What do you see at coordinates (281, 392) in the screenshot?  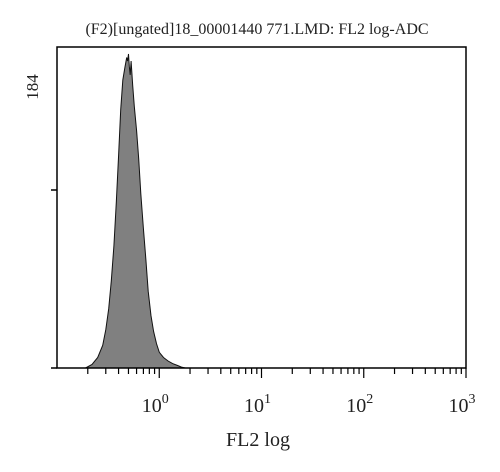 I see `x-axis: 10⁰ 10¹ 10² 10³` at bounding box center [281, 392].